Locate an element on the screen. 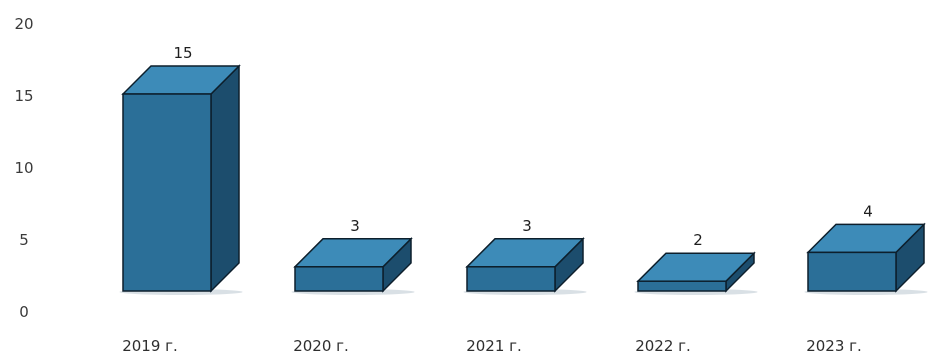 The height and width of the screenshot is (354, 929). x-category-label: 2021 г. is located at coordinates (494, 345).